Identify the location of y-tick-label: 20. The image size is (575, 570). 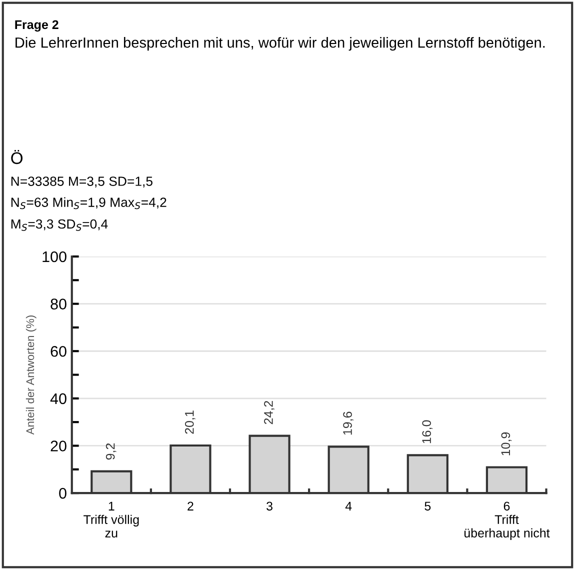
(58, 446).